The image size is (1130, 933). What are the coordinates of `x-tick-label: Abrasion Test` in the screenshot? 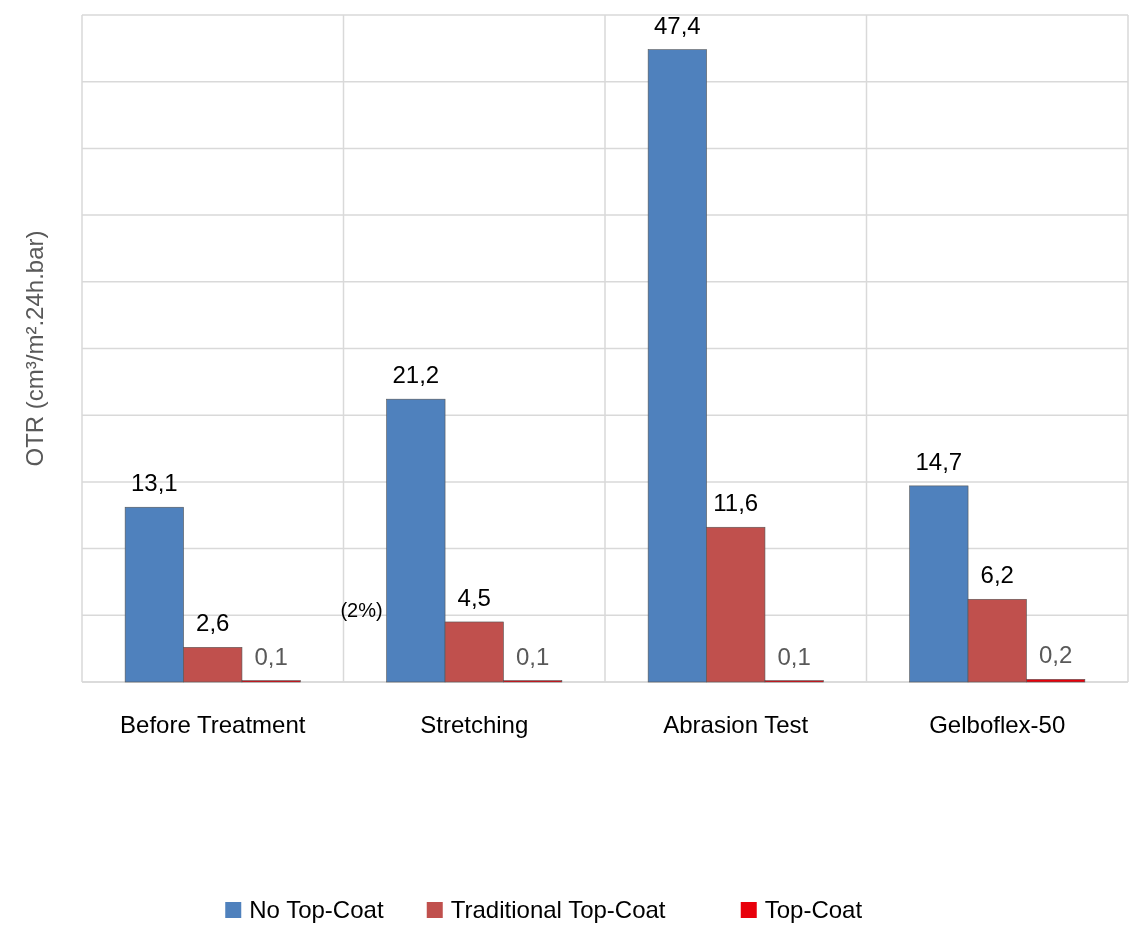 It's located at (736, 724).